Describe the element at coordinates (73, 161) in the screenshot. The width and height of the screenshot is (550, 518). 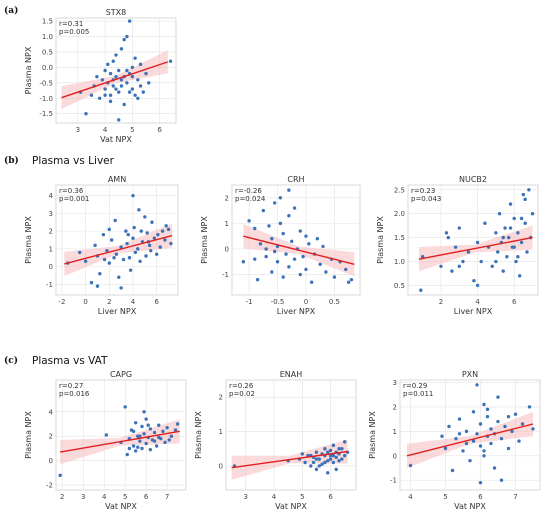
I see `section-title-liver: Plasma vs Liver` at that location.